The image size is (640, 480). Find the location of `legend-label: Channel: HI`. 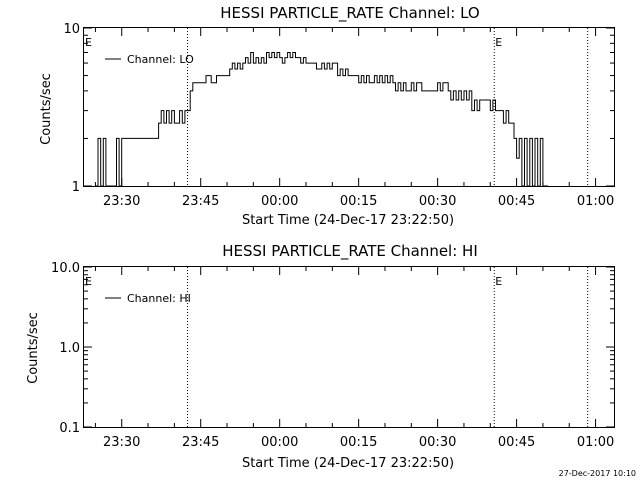

legend-label: Channel: HI is located at coordinates (159, 298).